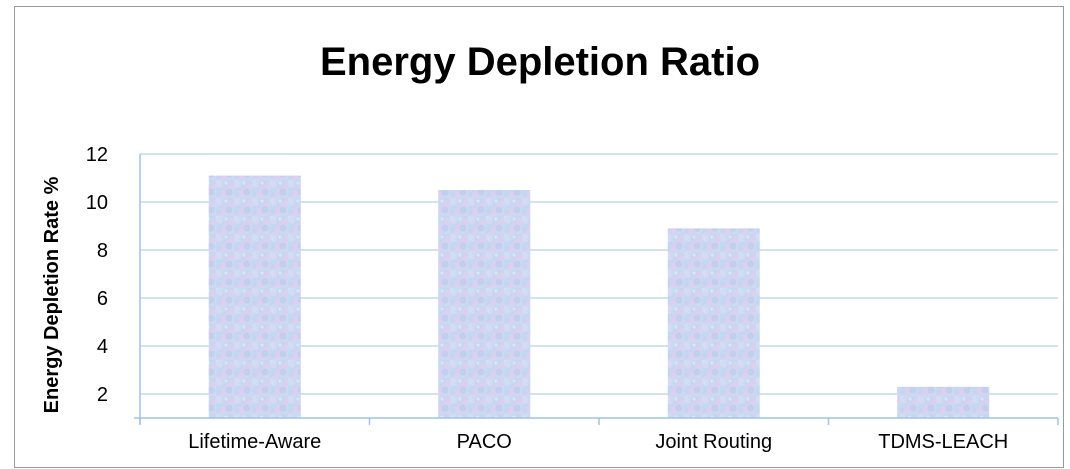  I want to click on bar-tdms-leach, so click(943, 402).